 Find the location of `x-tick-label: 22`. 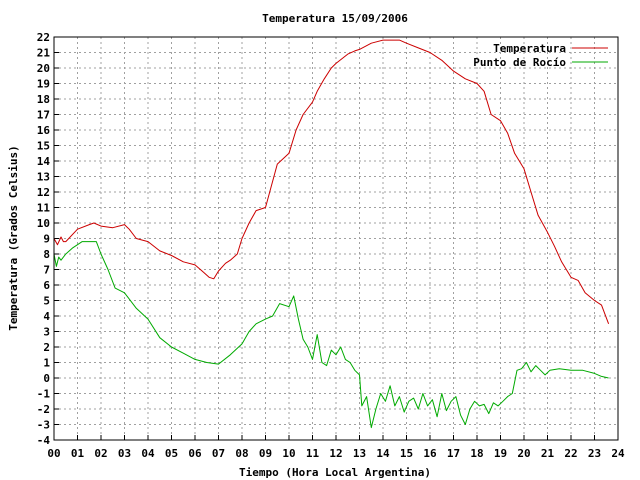

x-tick-label: 22 is located at coordinates (570, 453).